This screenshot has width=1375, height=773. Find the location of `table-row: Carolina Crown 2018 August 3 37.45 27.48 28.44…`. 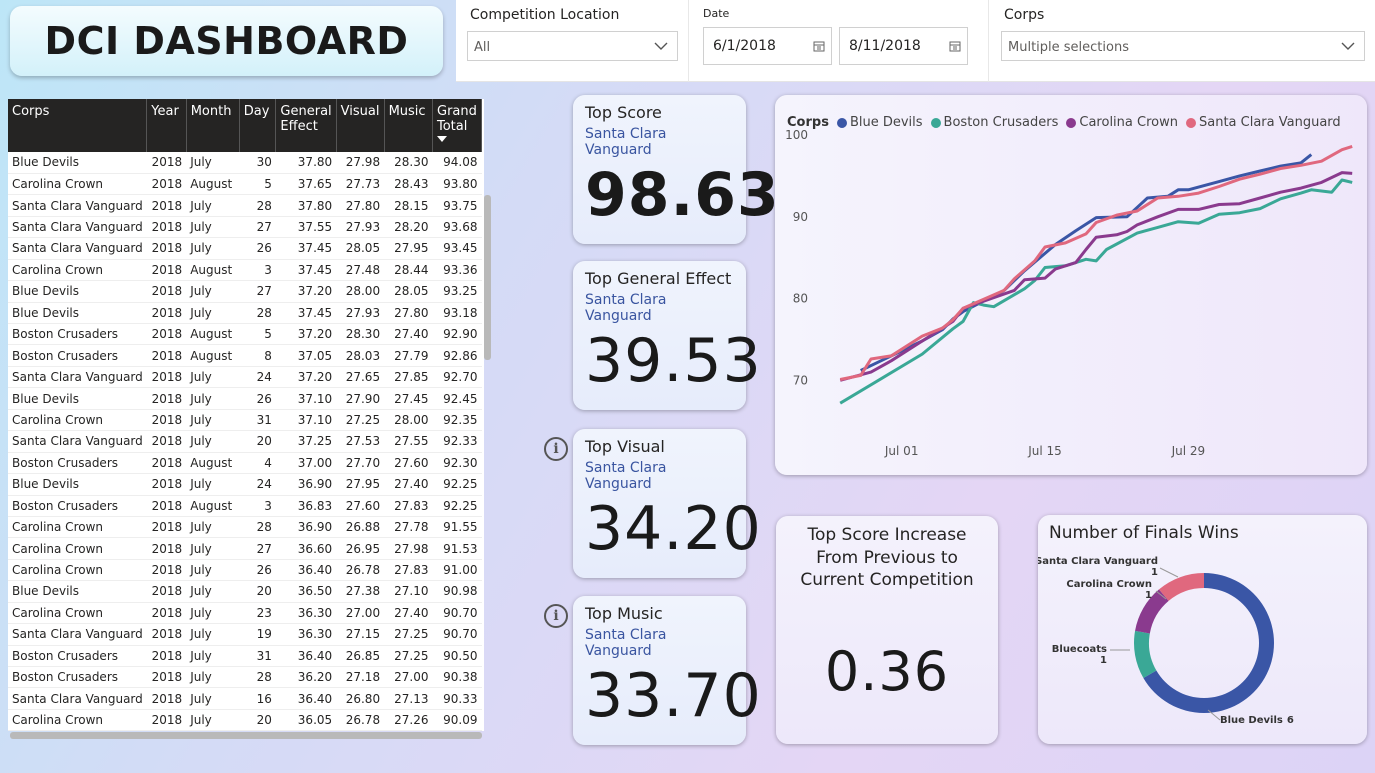

table-row: Carolina Crown 2018 August 3 37.45 27.48 28.44… is located at coordinates (245, 270).